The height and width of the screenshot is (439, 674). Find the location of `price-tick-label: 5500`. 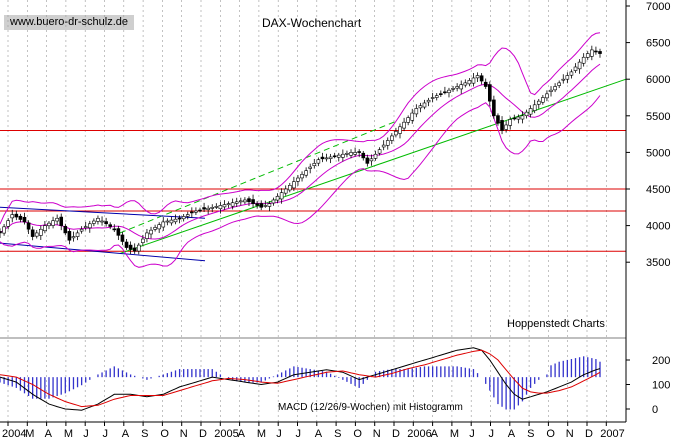

price-tick-label: 5500 is located at coordinates (658, 117).